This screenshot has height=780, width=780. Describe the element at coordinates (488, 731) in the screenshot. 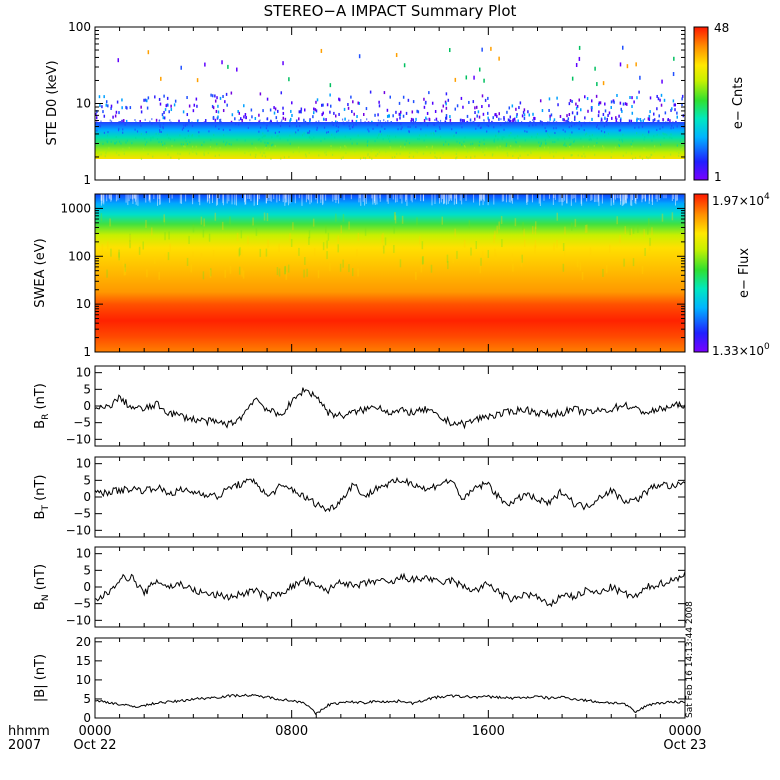

I see `x-tick-label-time: 1600` at that location.